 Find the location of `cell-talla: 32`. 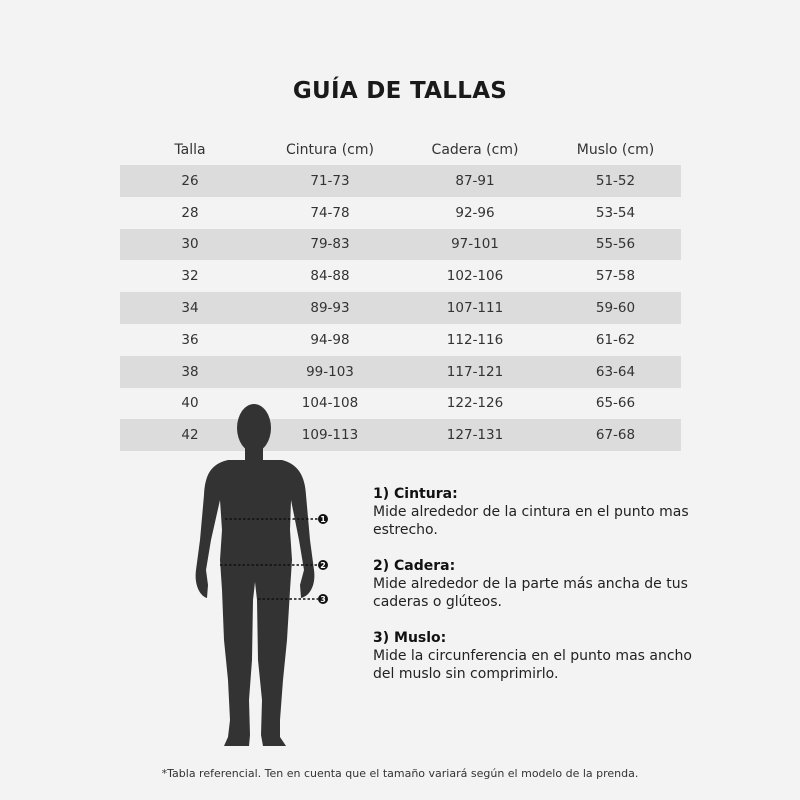

cell-talla: 32 is located at coordinates (190, 276).